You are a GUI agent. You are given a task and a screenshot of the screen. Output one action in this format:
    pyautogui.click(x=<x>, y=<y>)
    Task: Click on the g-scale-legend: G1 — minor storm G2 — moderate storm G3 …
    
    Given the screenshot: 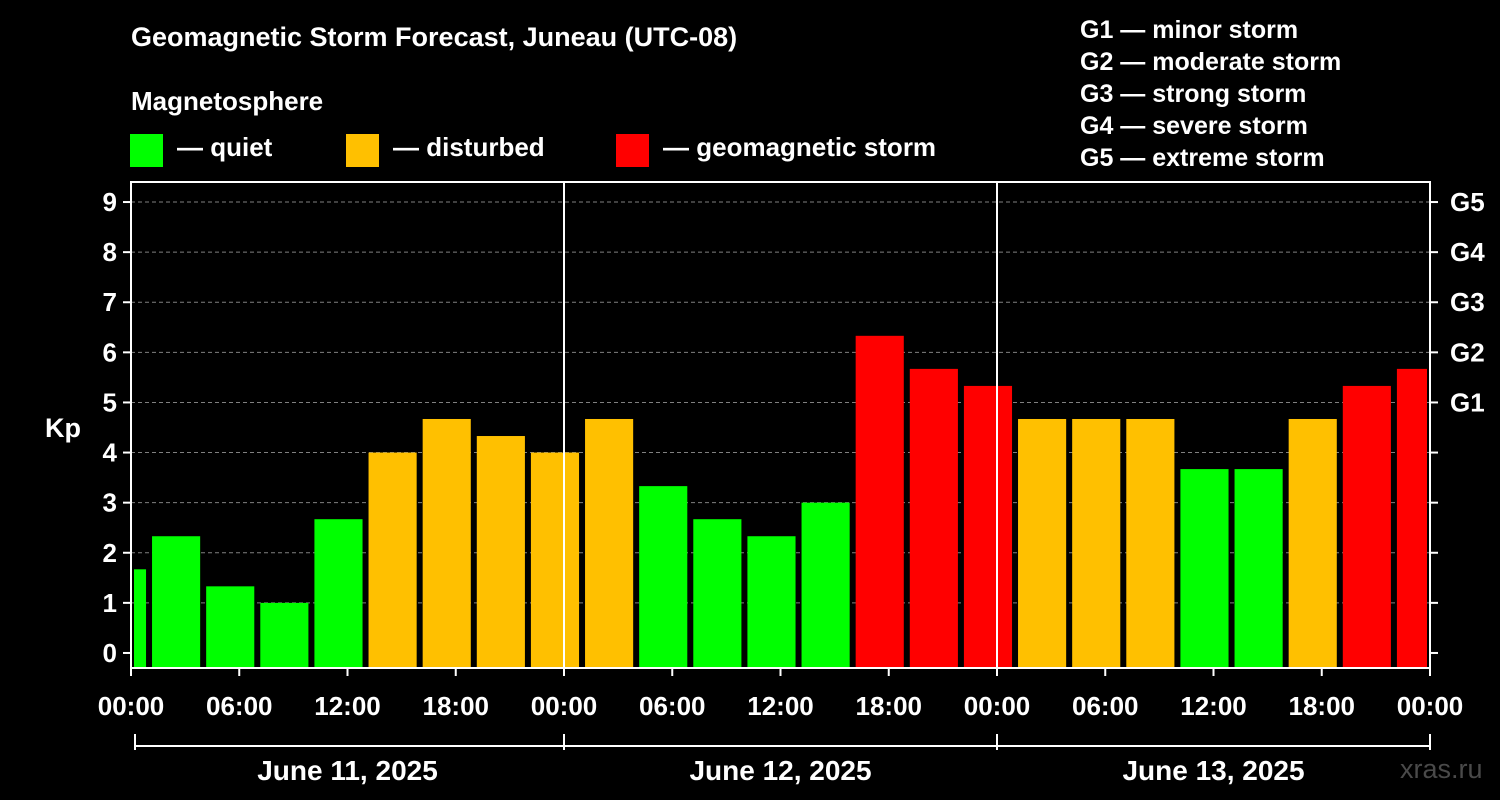 What is the action you would take?
    pyautogui.click(x=1210, y=94)
    